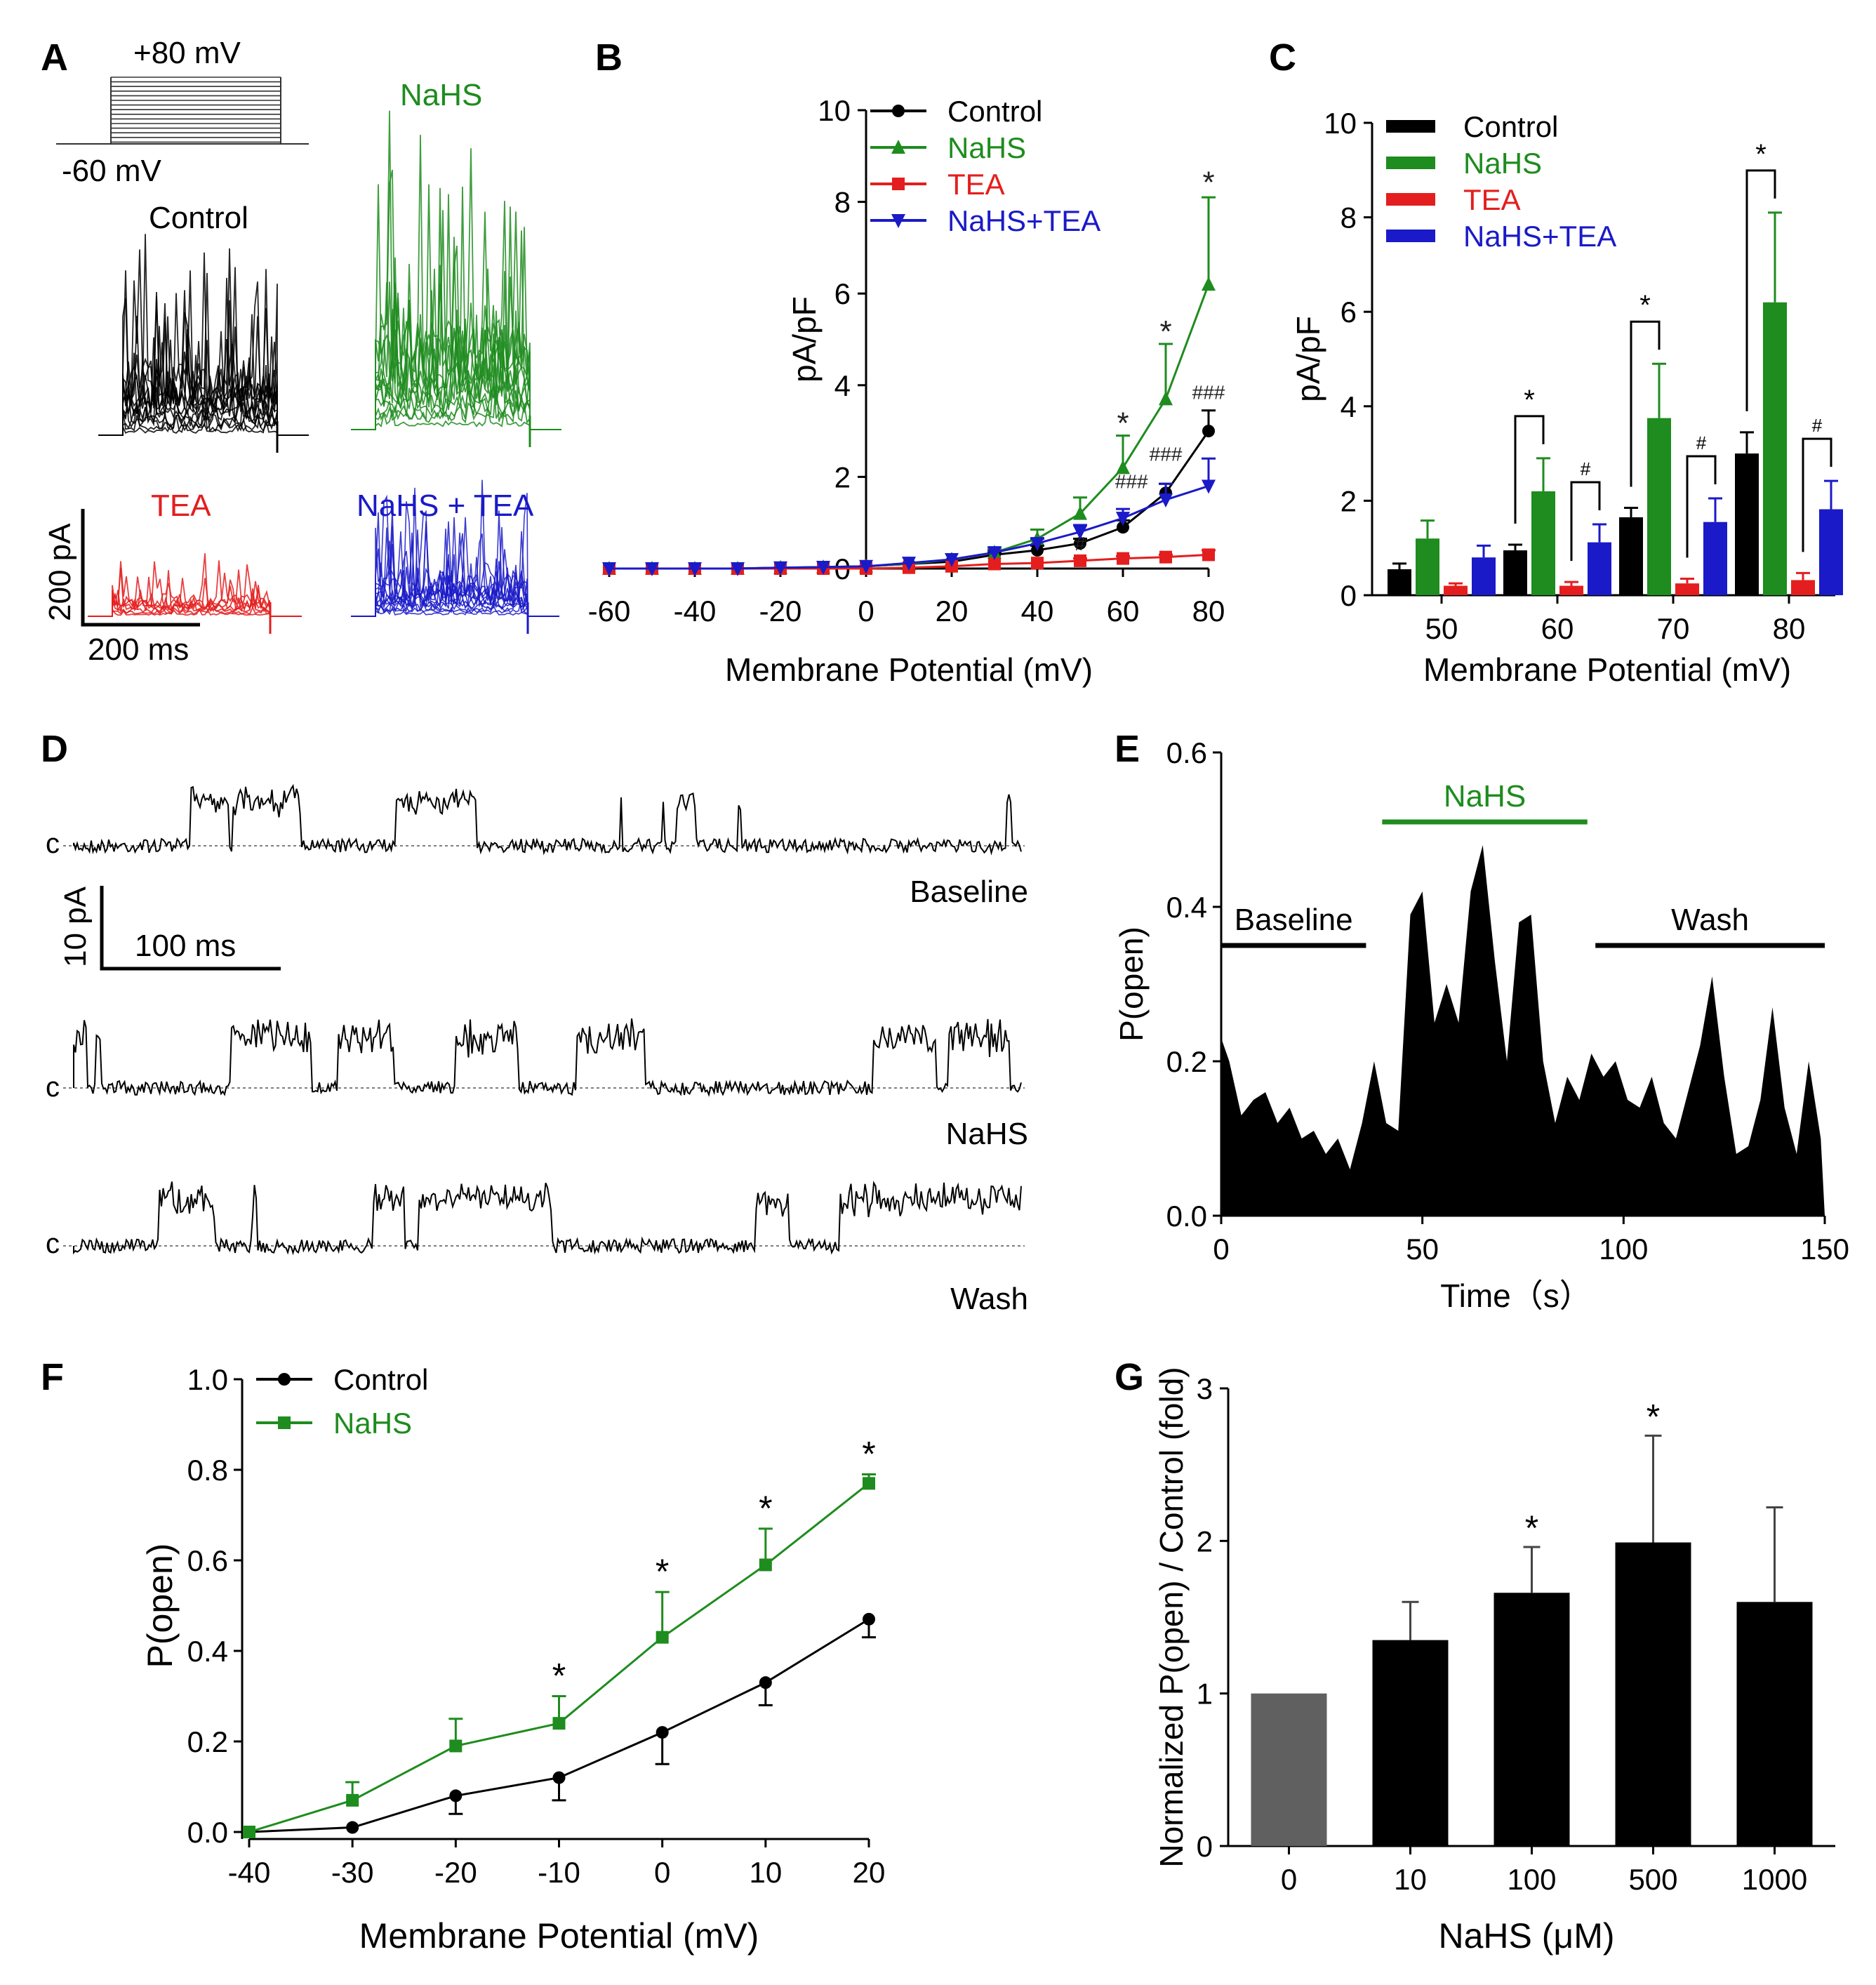 This screenshot has height=1985, width=1876. I want to click on significance-mark: ###, so click(1166, 454).